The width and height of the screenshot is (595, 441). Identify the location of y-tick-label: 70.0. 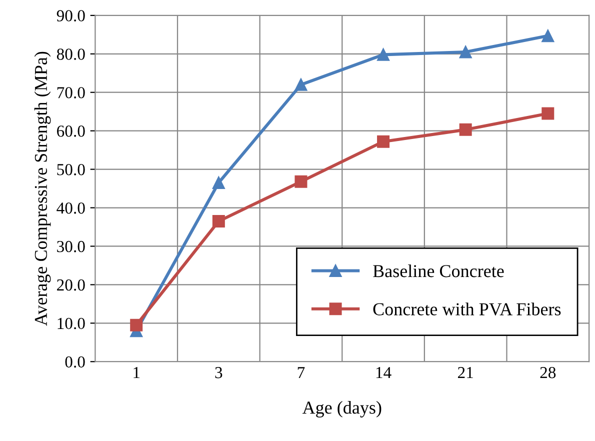
(71, 92).